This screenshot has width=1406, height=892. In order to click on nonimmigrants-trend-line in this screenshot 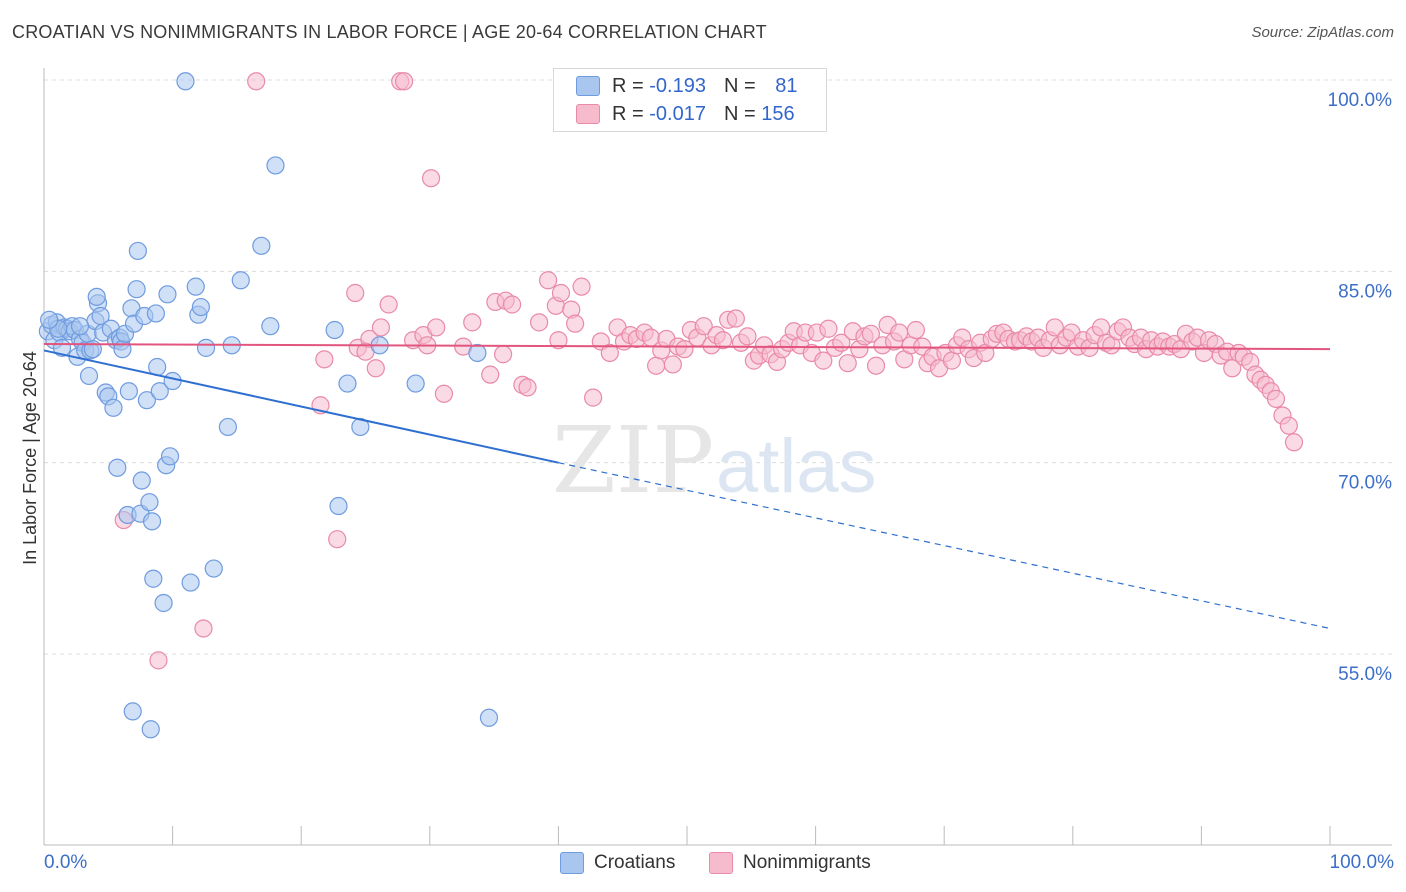, I will do `click(687, 347)`.